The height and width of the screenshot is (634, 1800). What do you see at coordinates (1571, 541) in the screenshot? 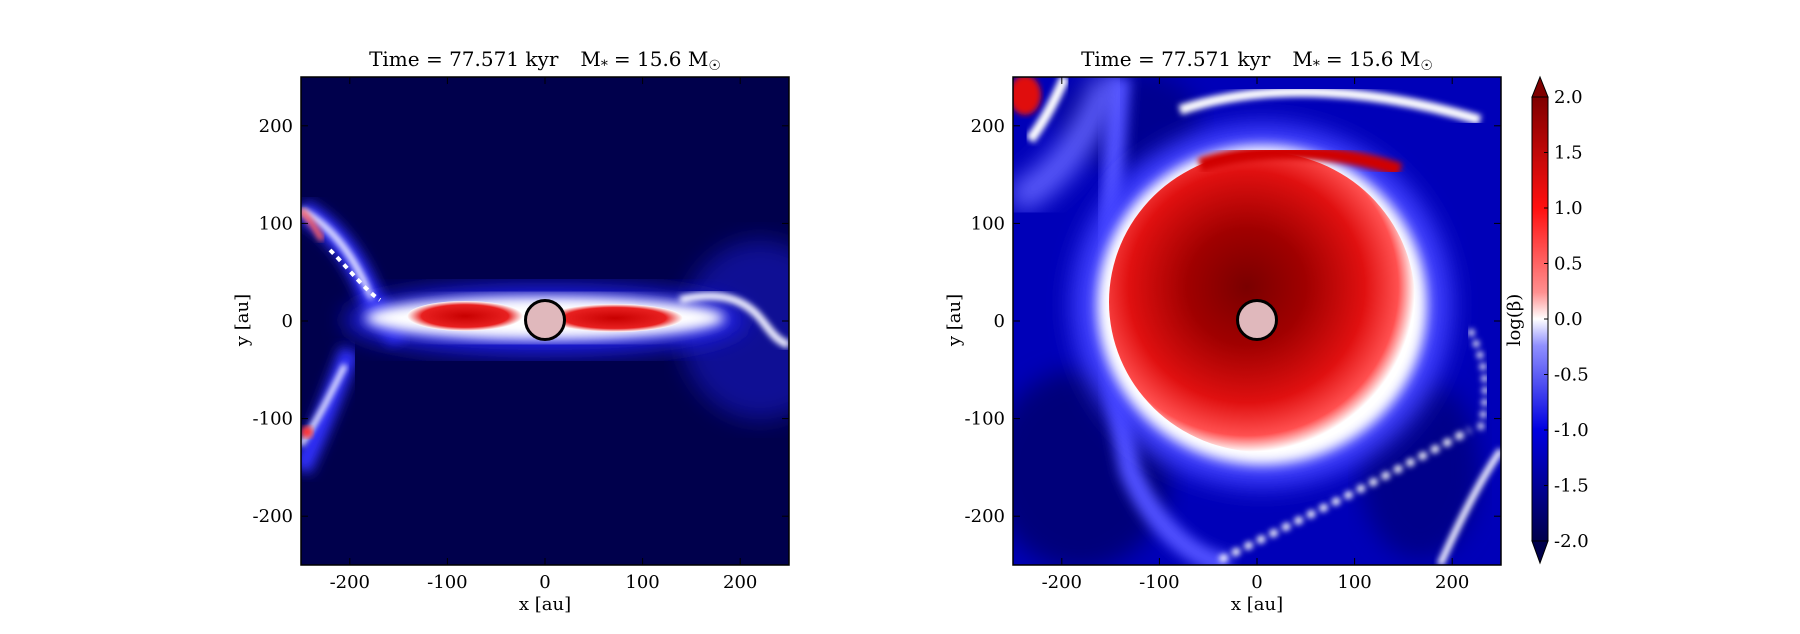
I see `colorbar-tick-label: -2.0` at bounding box center [1571, 541].